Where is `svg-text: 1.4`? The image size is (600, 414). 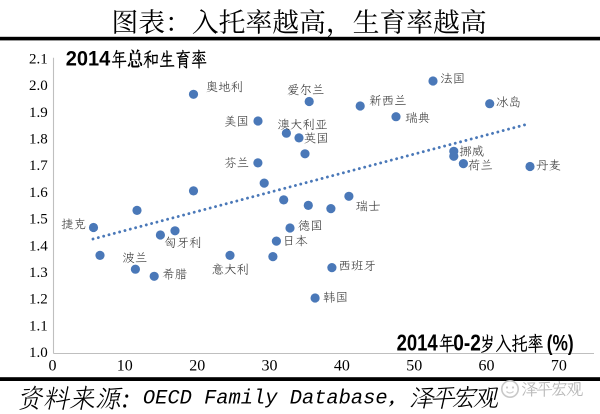
svg-text: 1.4 is located at coordinates (38, 246).